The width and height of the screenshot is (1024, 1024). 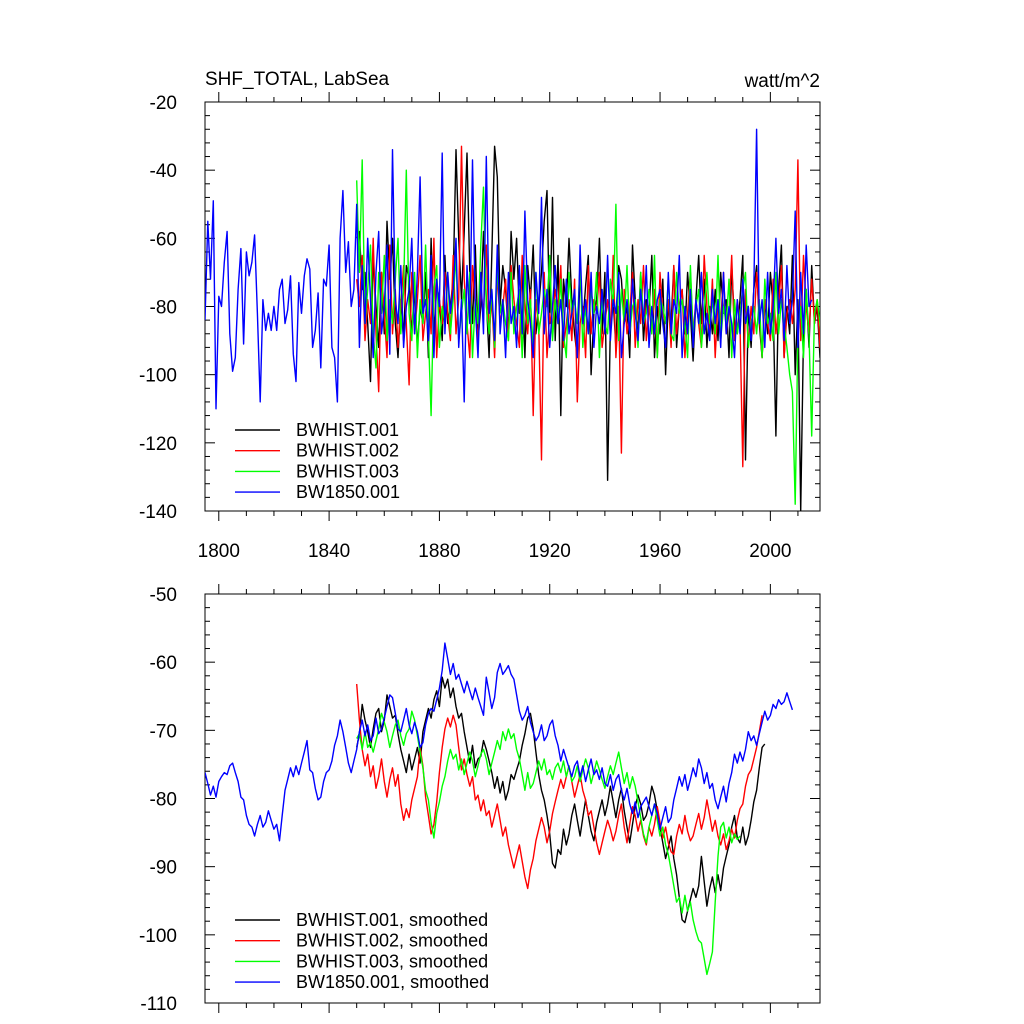 I want to click on y-tick-label: -50, so click(x=163, y=595).